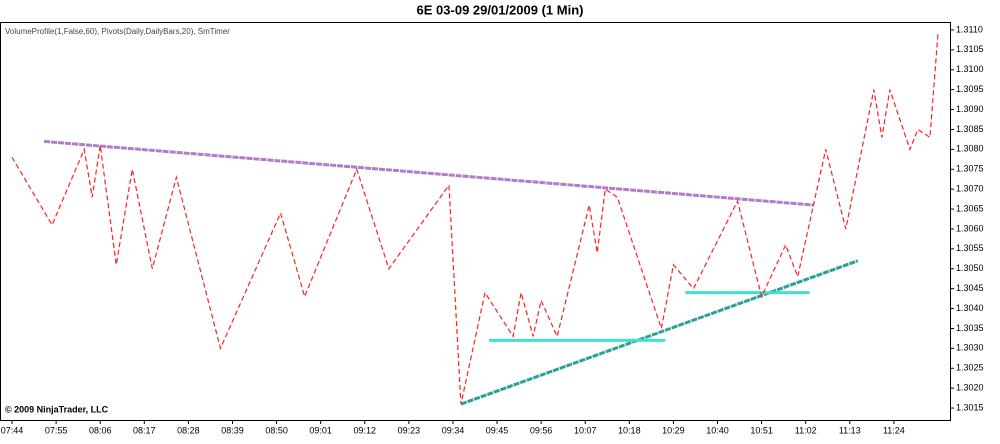  I want to click on x-tick-label: 10:51, so click(761, 430).